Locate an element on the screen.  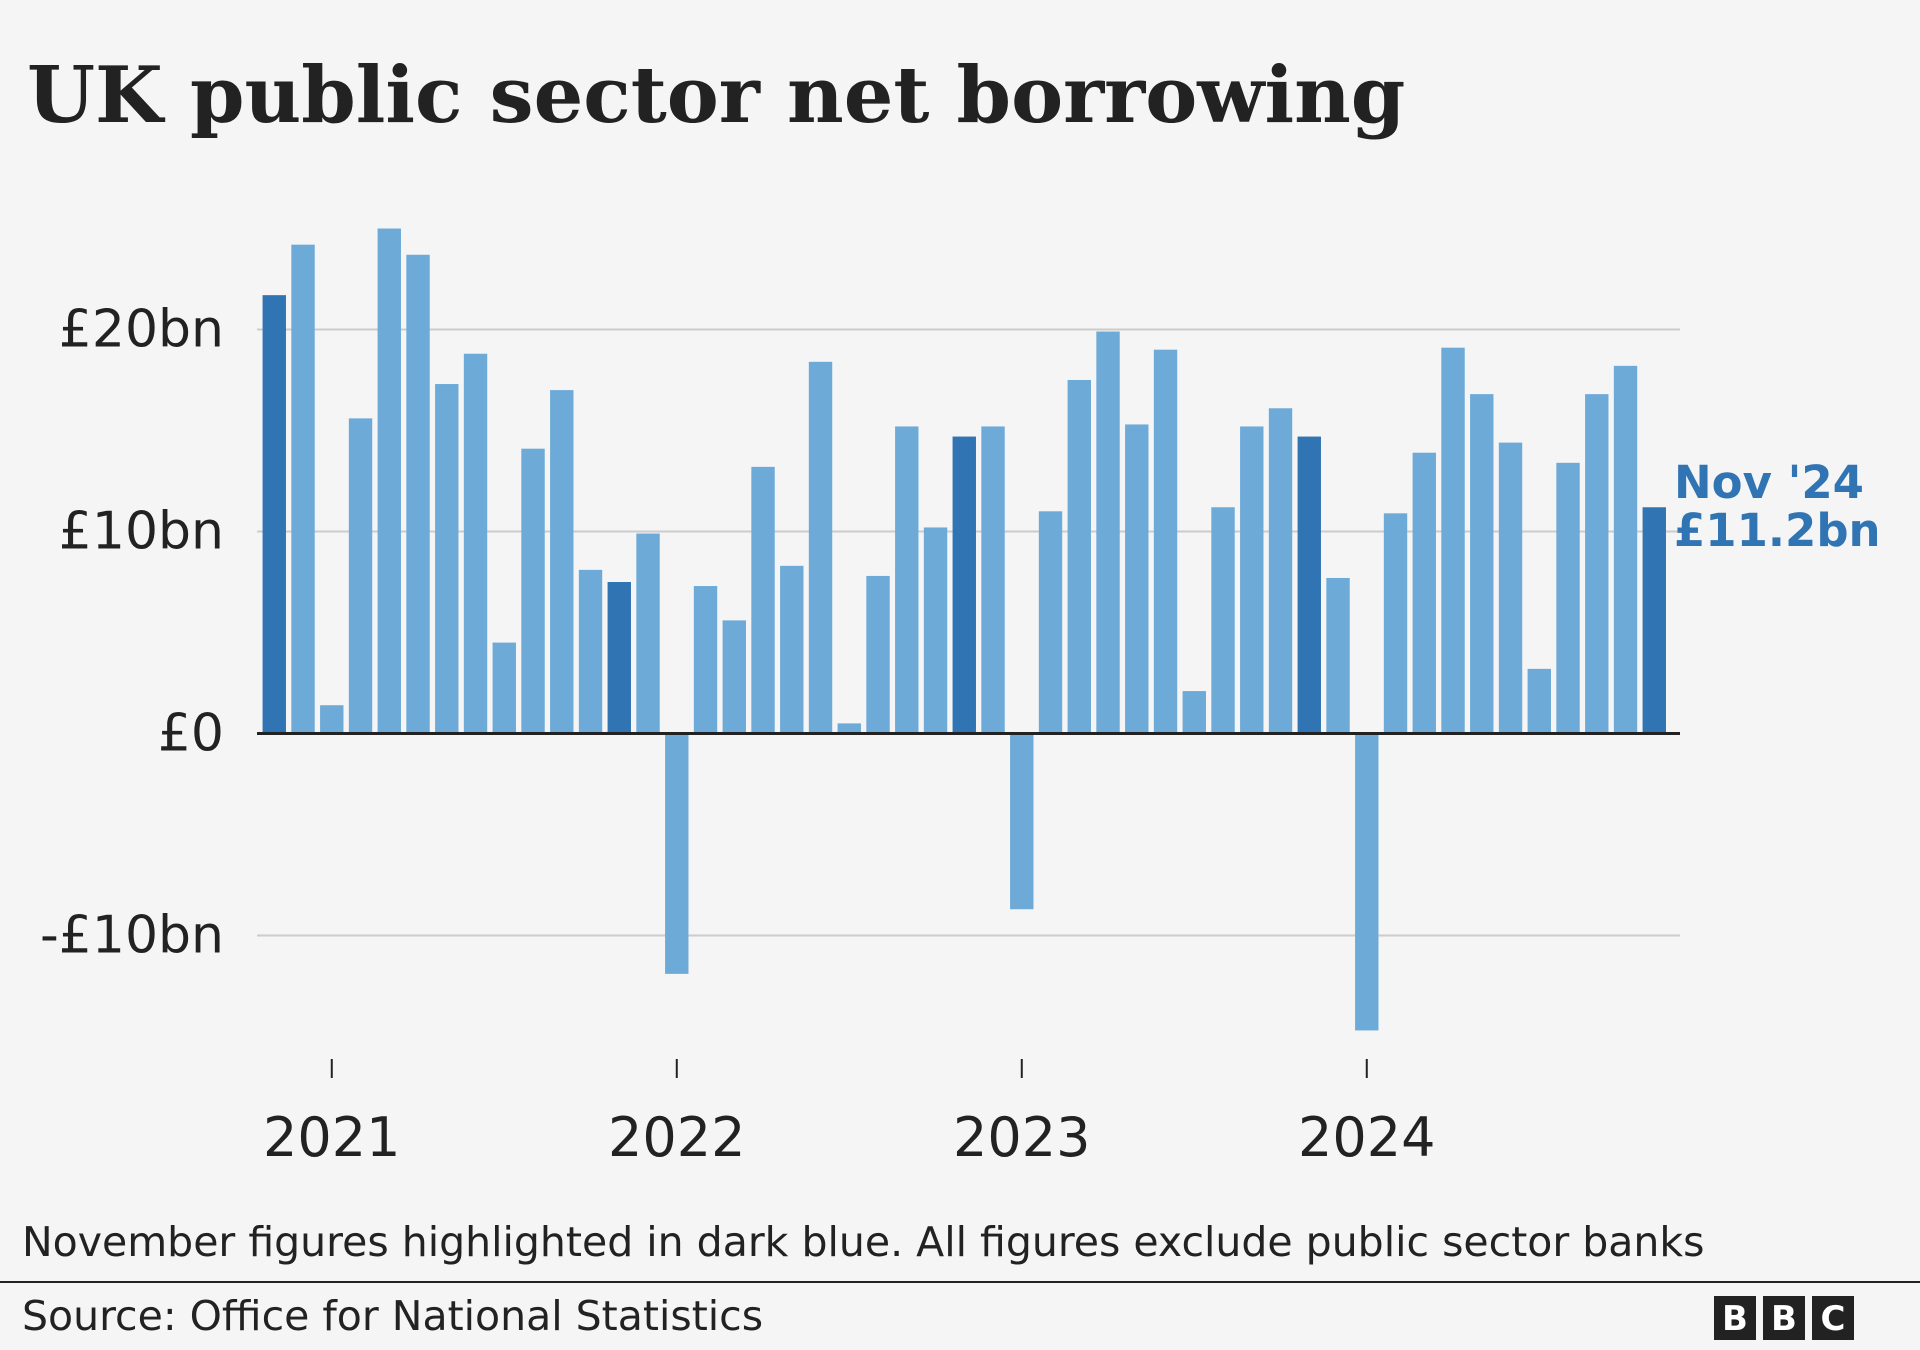
source: Source: Office for National Statistics is located at coordinates (392, 1316).